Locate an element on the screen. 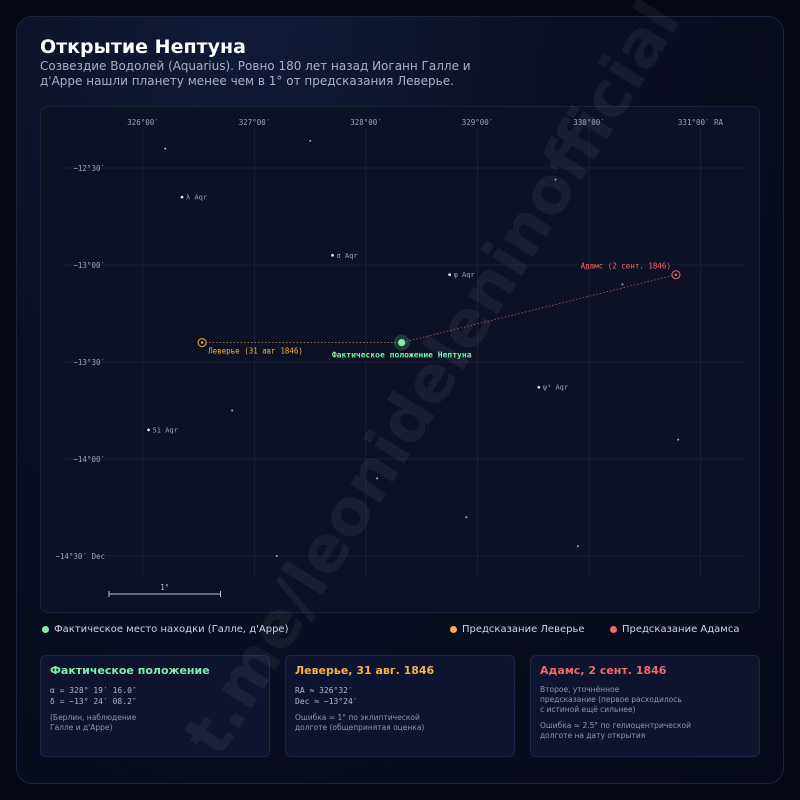 This screenshot has width=800, height=800. card-actual-title: Фактическое положение is located at coordinates (130, 670).